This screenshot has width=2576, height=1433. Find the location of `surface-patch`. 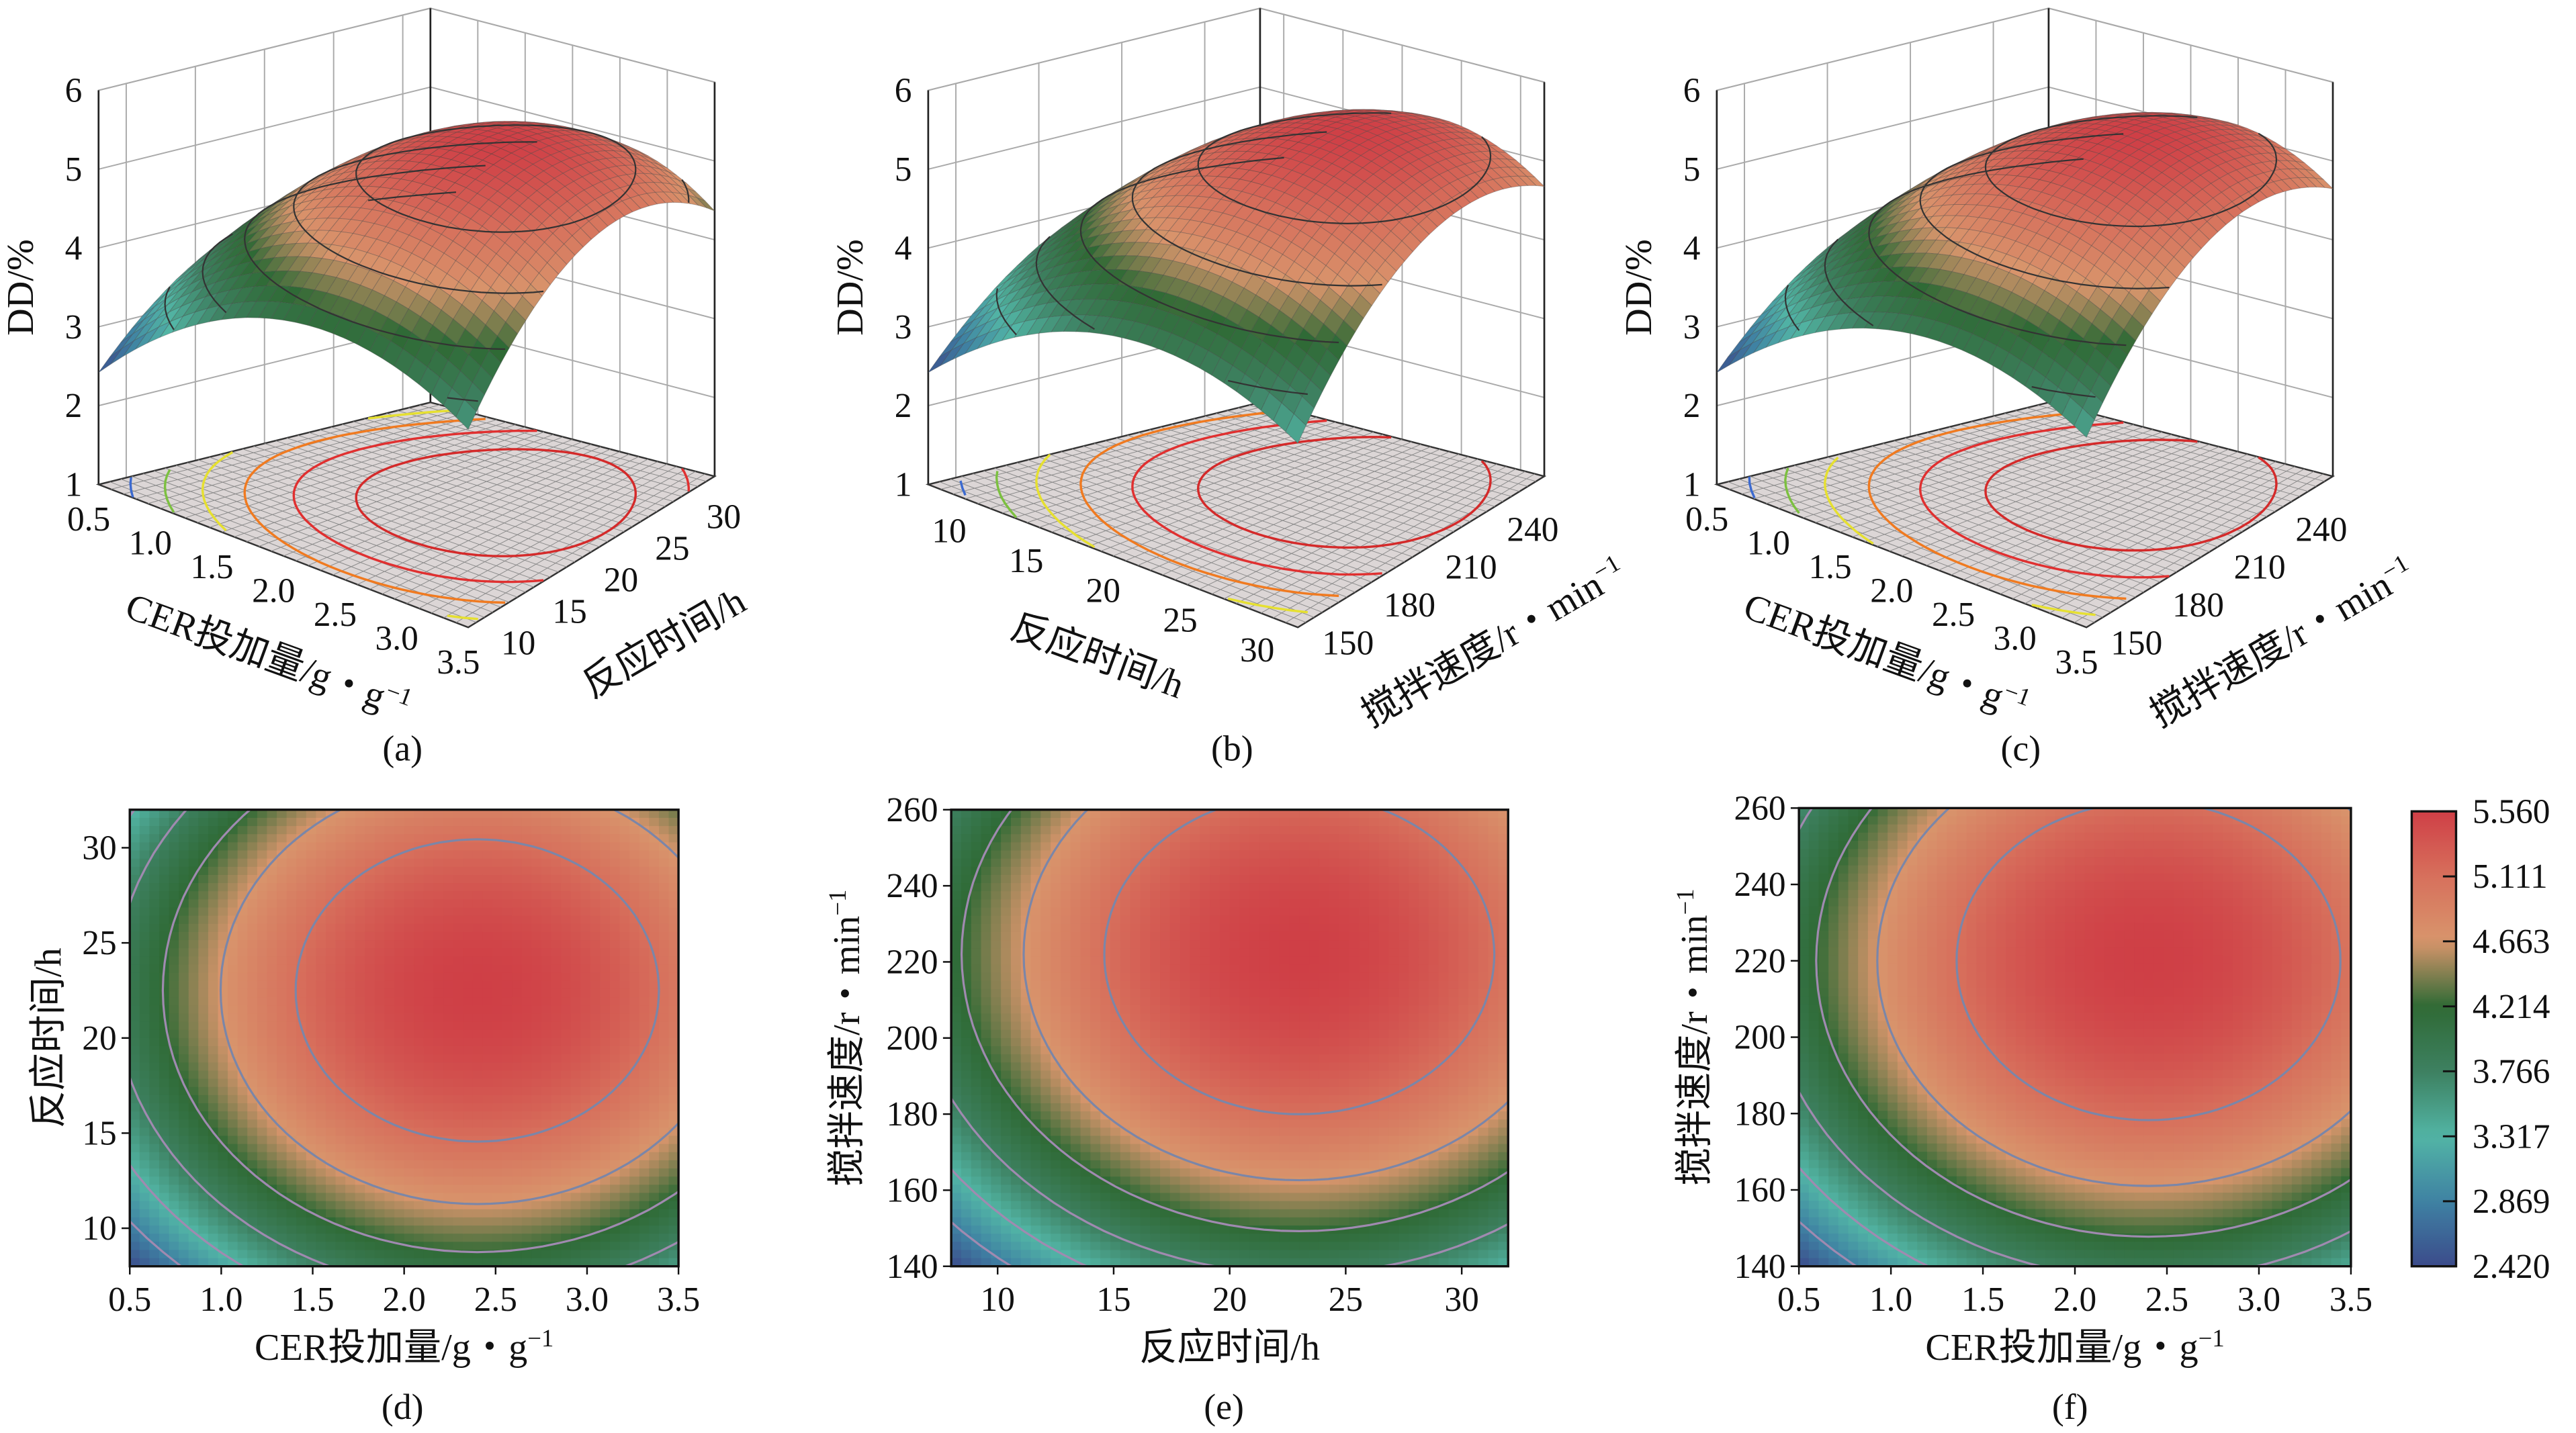

surface-patch is located at coordinates (1461, 200).